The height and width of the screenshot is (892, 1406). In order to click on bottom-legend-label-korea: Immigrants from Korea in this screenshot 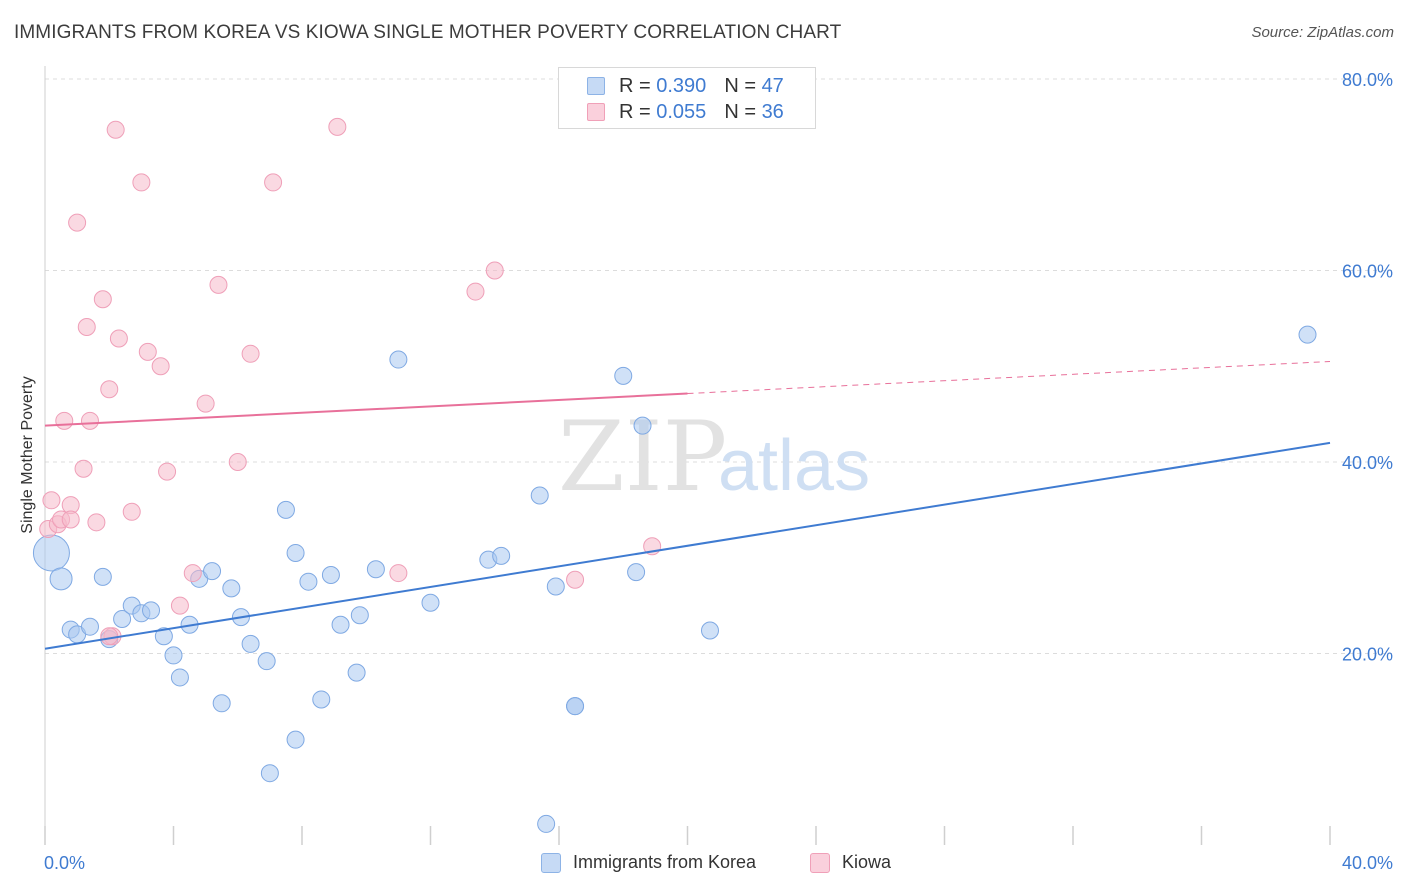, I will do `click(665, 862)`.